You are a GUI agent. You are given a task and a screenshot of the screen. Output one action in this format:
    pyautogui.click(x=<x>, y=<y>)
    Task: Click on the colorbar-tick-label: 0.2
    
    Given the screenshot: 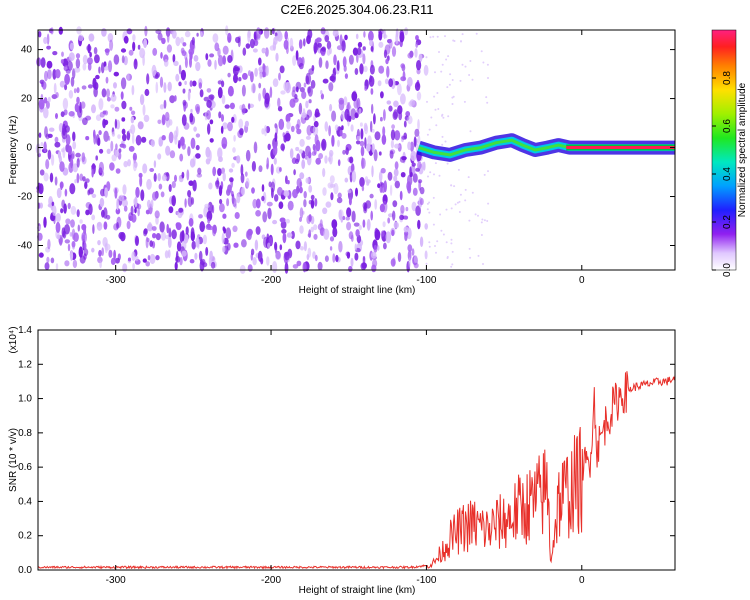 What is the action you would take?
    pyautogui.click(x=727, y=222)
    